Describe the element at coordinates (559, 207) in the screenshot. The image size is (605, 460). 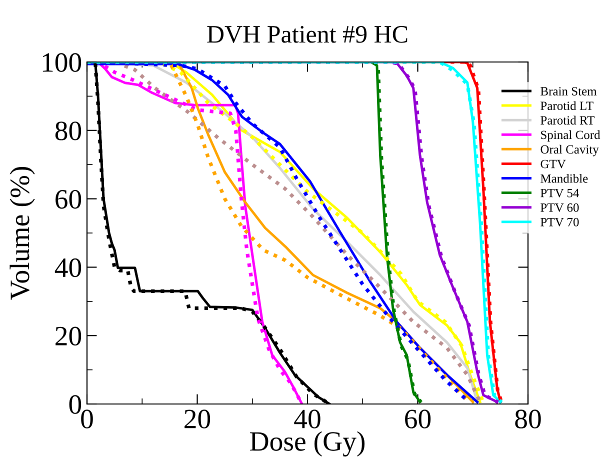
I see `legend-label: PTV 60` at that location.